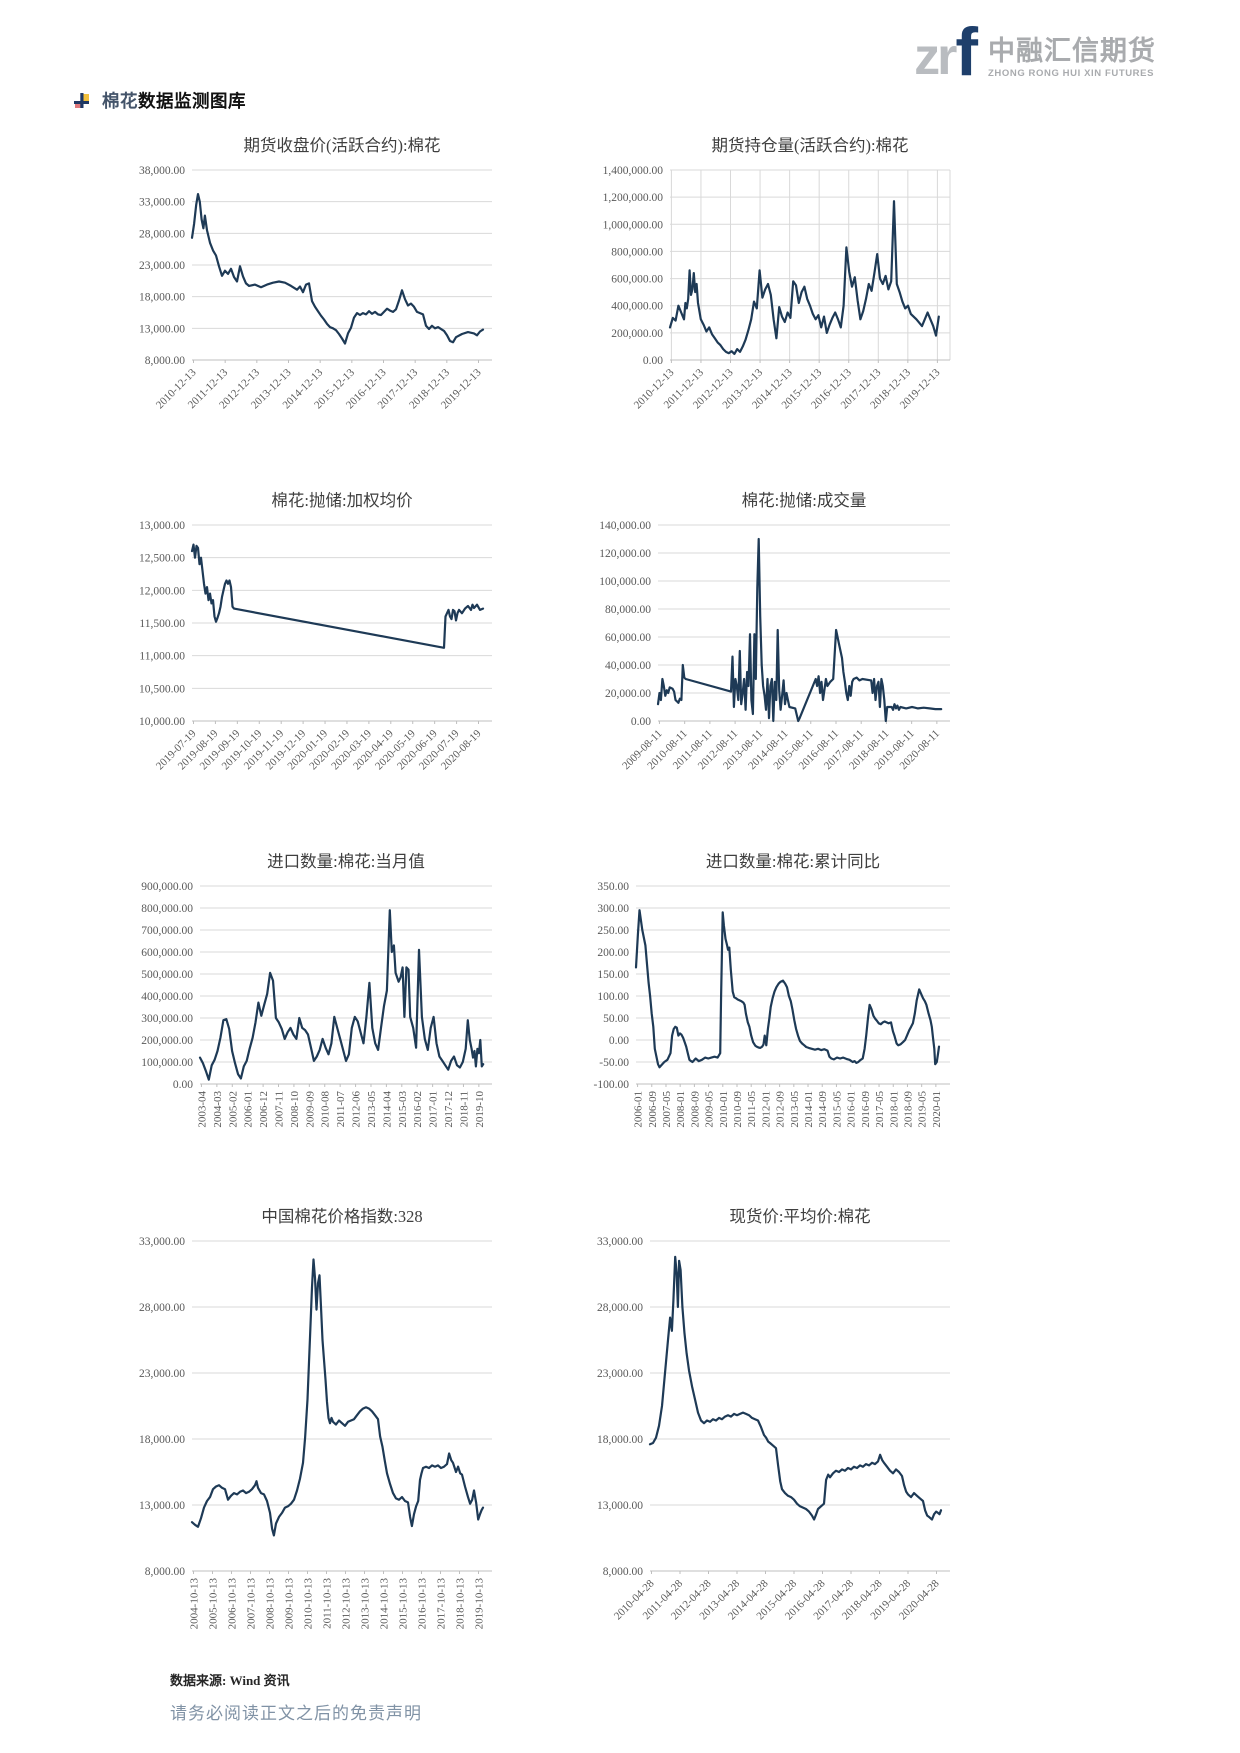 The width and height of the screenshot is (1240, 1753). What do you see at coordinates (290, 1604) in the screenshot?
I see `x-tick-label: 2009-10-13` at bounding box center [290, 1604].